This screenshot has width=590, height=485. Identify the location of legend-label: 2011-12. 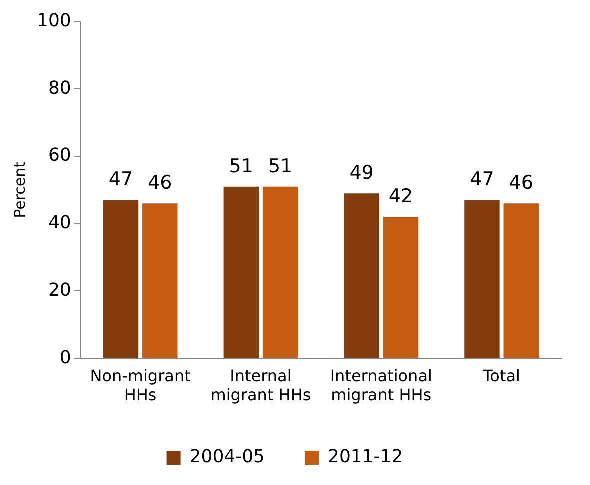
(366, 457).